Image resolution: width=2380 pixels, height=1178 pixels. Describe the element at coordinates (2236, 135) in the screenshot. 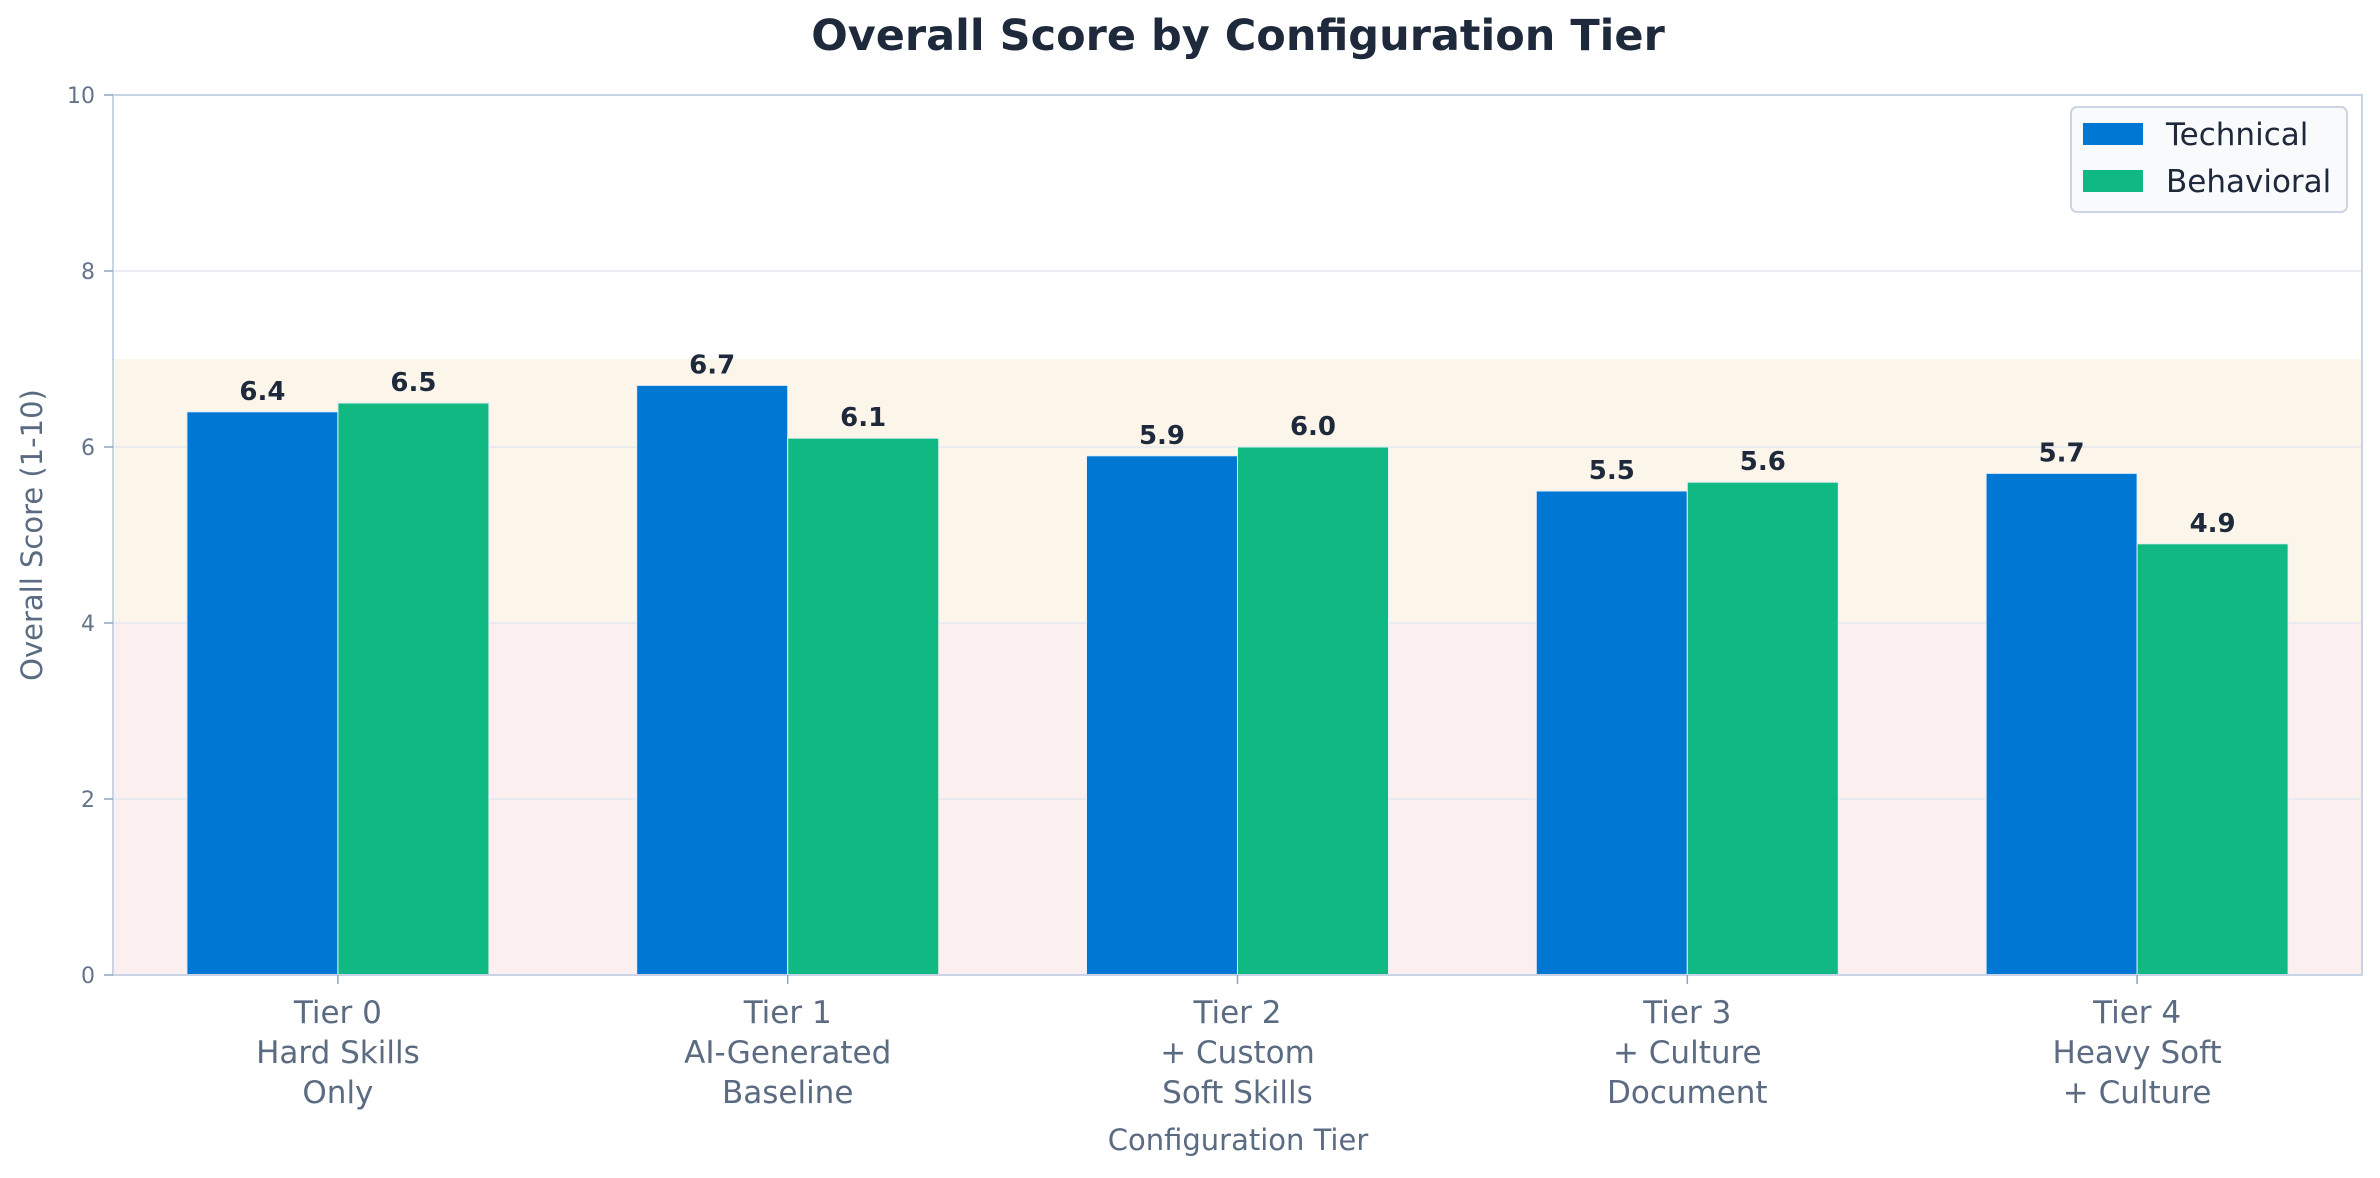

I see `legend-label-technical: Technical` at that location.